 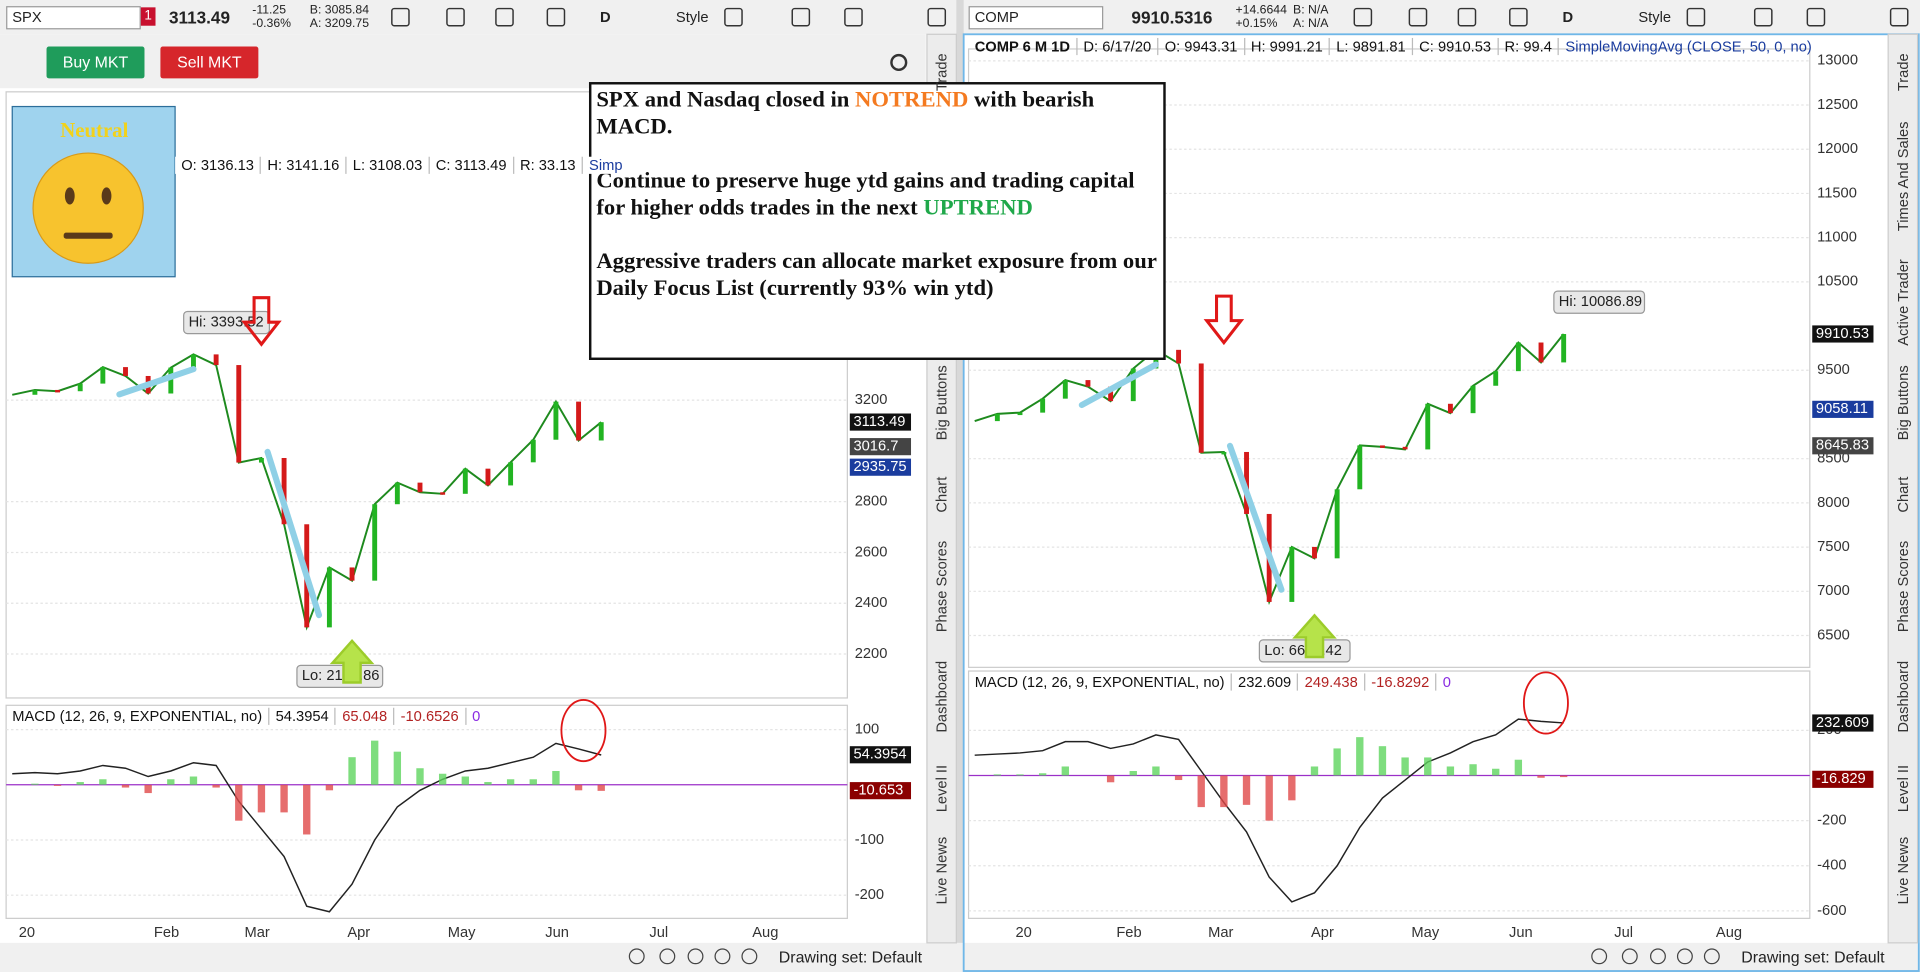 What do you see at coordinates (1842, 723) in the screenshot?
I see `macd-label: 232.609` at bounding box center [1842, 723].